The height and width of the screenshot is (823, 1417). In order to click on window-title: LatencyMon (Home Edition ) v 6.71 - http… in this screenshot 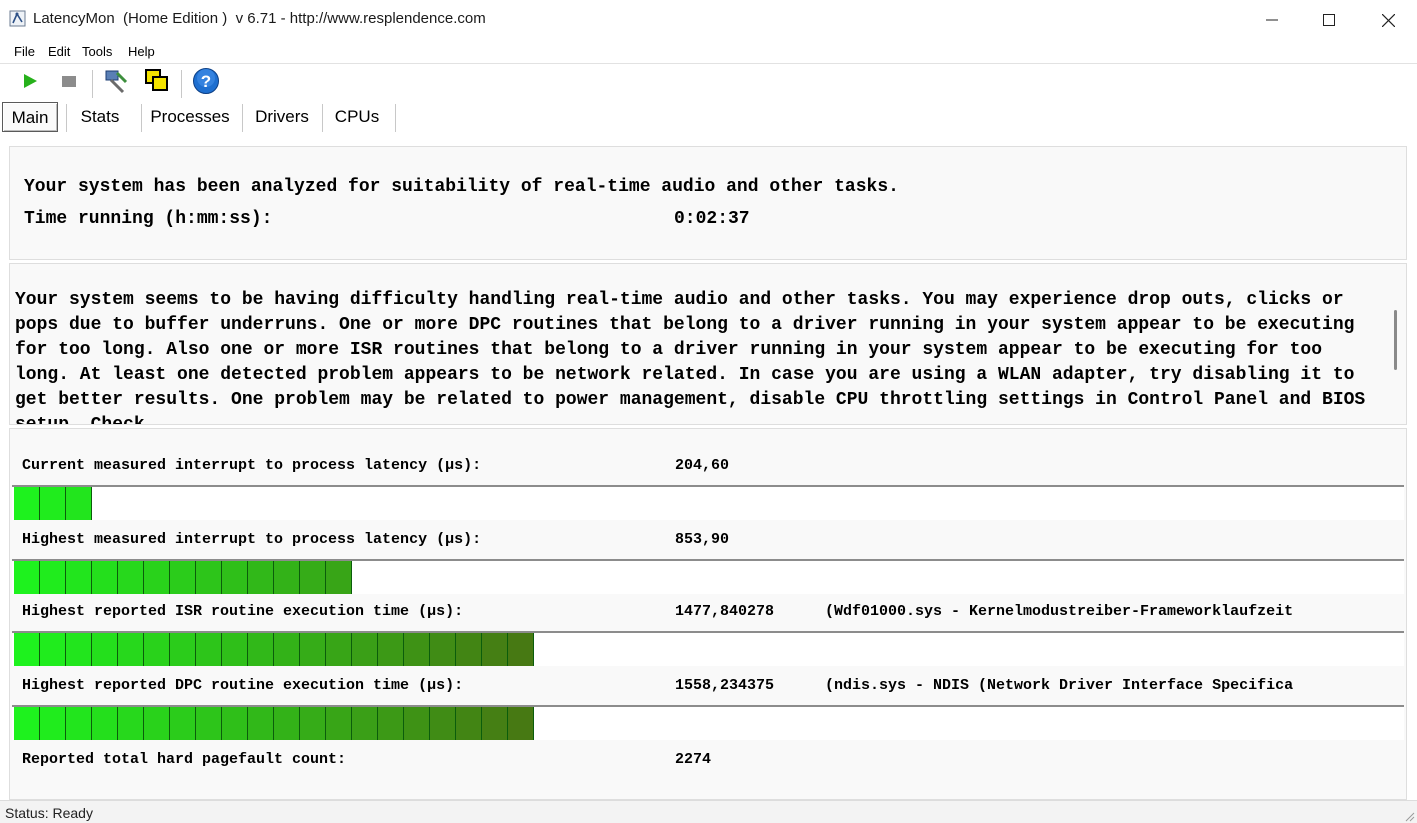, I will do `click(259, 18)`.